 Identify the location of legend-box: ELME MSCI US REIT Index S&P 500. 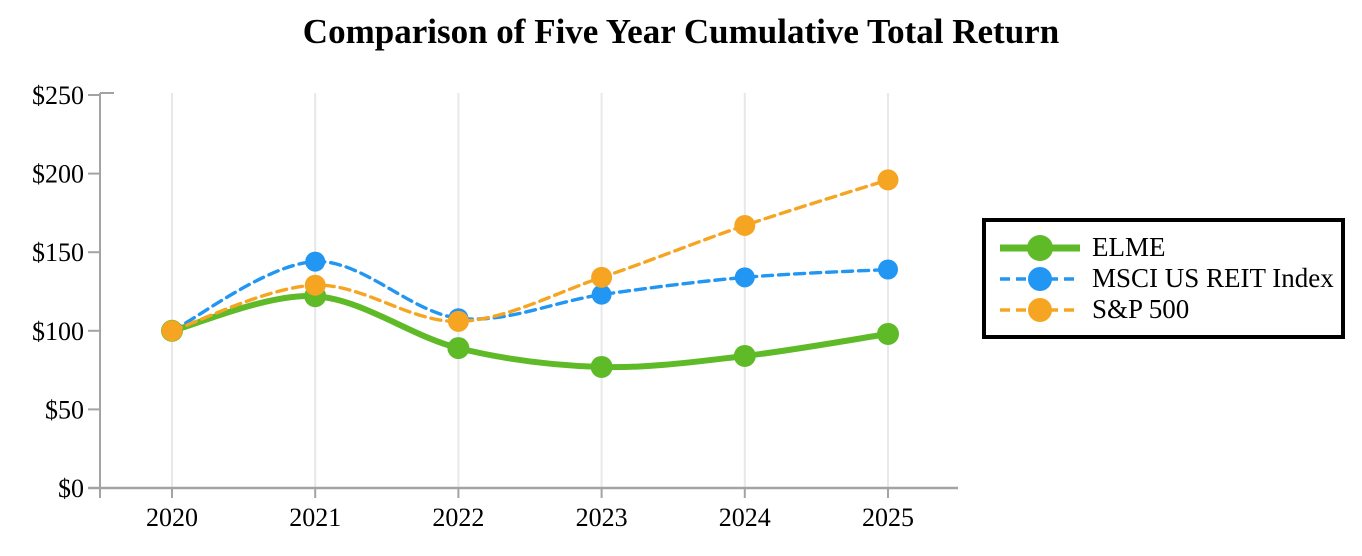
(1163, 278).